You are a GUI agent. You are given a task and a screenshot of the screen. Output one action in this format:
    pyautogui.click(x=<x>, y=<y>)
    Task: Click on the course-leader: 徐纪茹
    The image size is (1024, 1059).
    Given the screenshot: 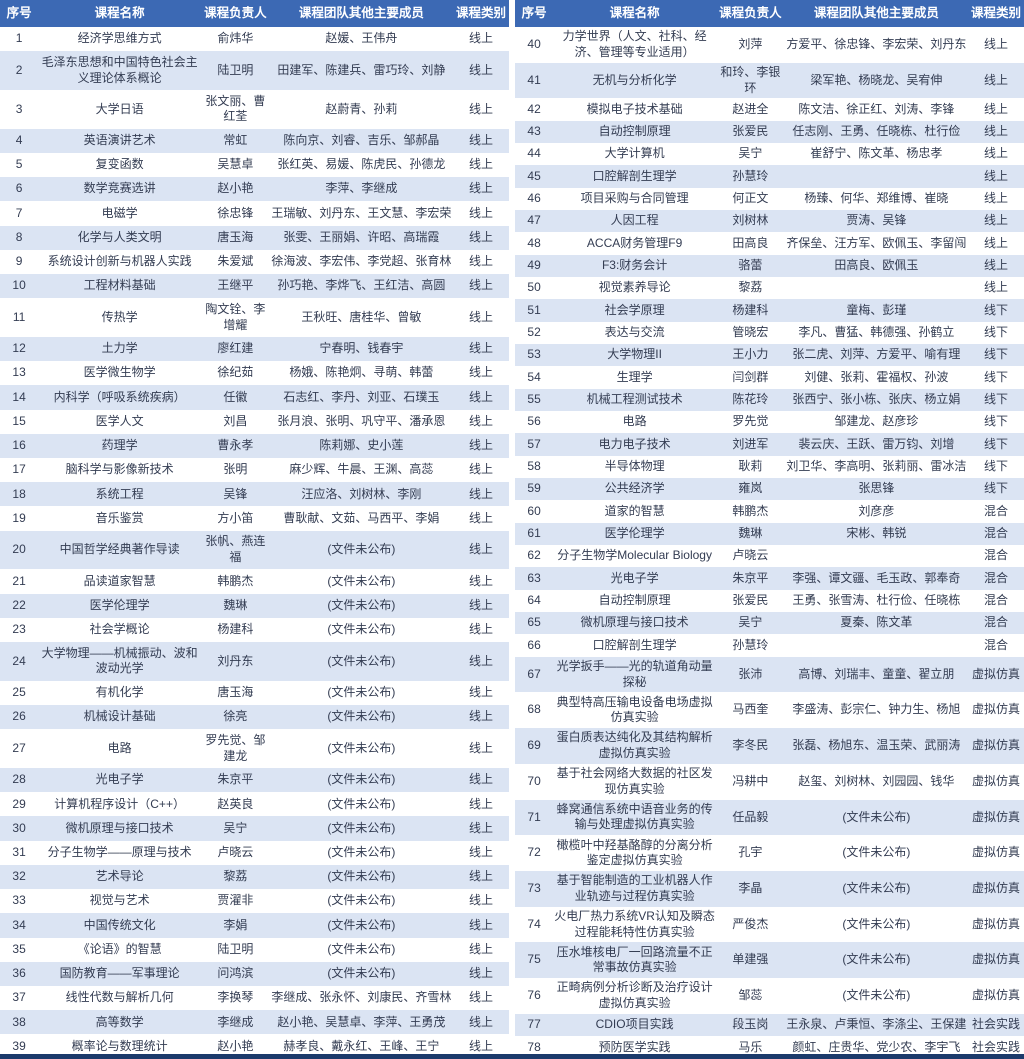 What is the action you would take?
    pyautogui.click(x=235, y=372)
    